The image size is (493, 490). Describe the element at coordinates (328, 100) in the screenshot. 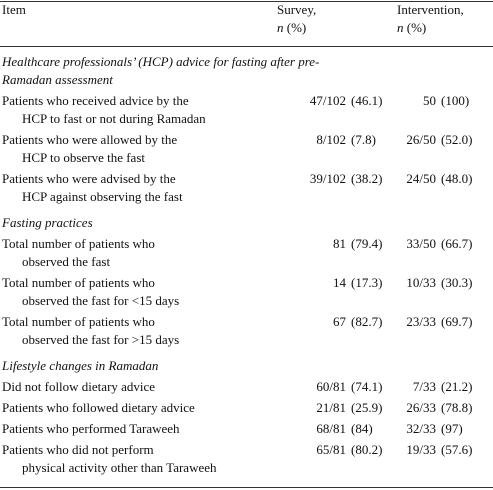

I see `survey-count: 47/102` at that location.